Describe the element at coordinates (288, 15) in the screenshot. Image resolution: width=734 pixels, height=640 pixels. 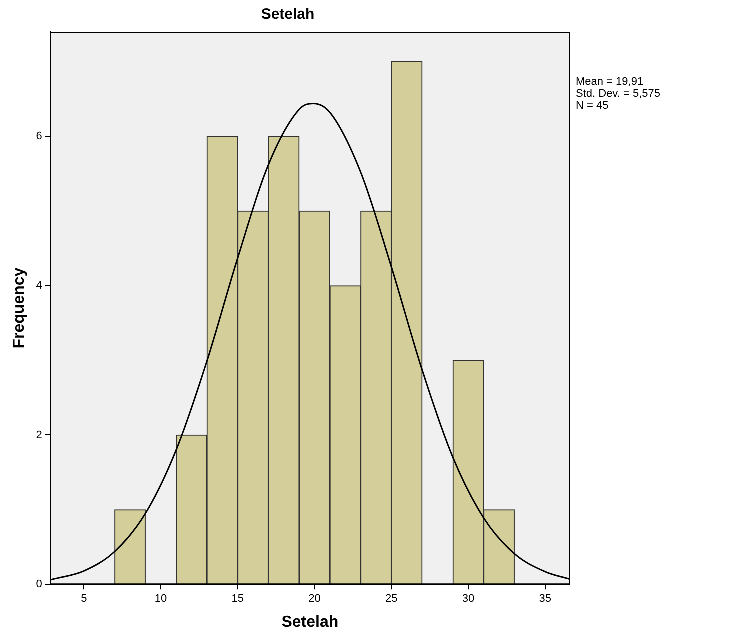
I see `chart-title: Setelah` at that location.